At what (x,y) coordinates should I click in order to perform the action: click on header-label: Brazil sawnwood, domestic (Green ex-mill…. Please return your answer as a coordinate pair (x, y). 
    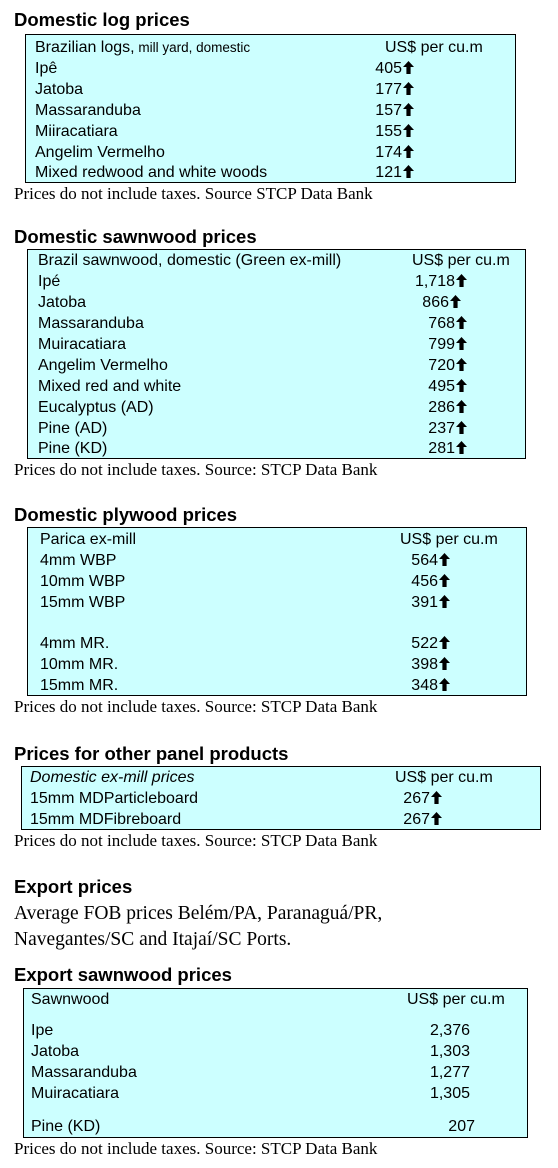
    Looking at the image, I should click on (190, 260).